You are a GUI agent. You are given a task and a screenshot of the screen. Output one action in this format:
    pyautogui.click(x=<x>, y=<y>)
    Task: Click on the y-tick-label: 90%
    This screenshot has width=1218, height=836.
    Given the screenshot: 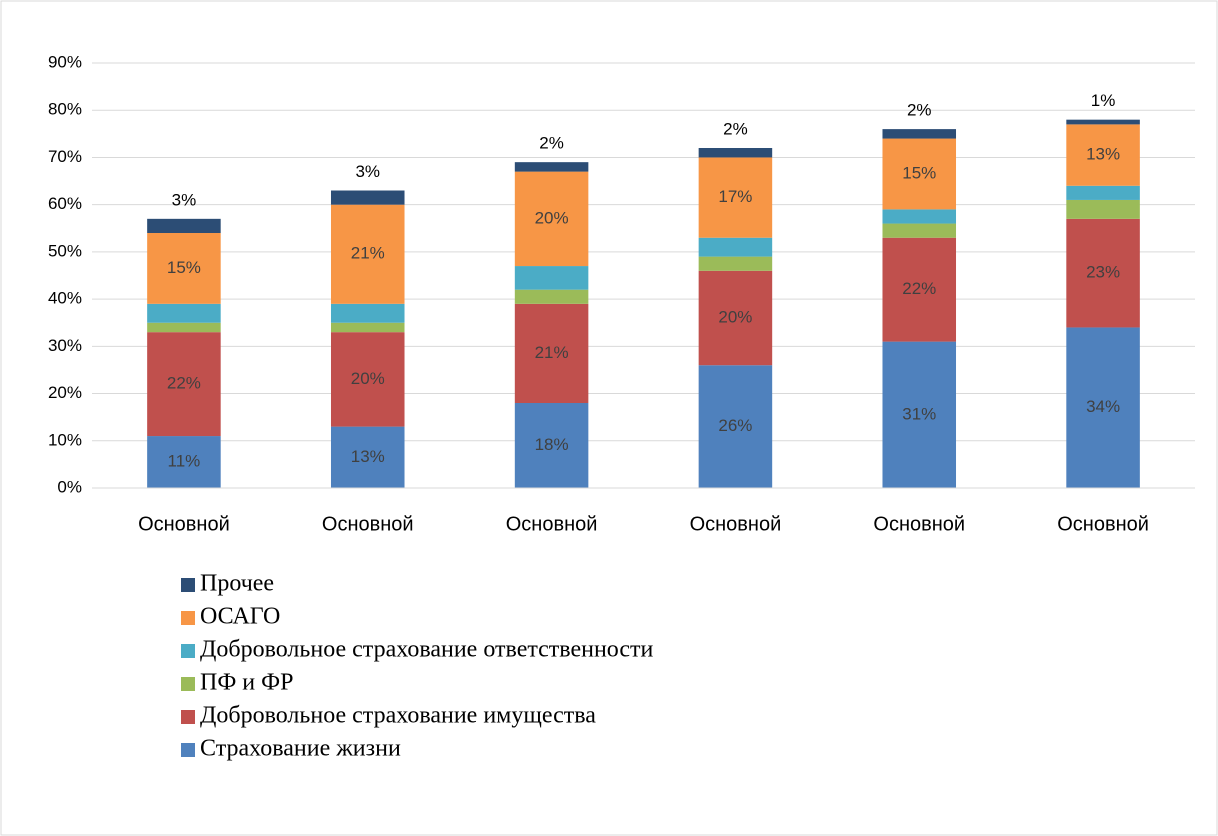 What is the action you would take?
    pyautogui.click(x=65, y=61)
    